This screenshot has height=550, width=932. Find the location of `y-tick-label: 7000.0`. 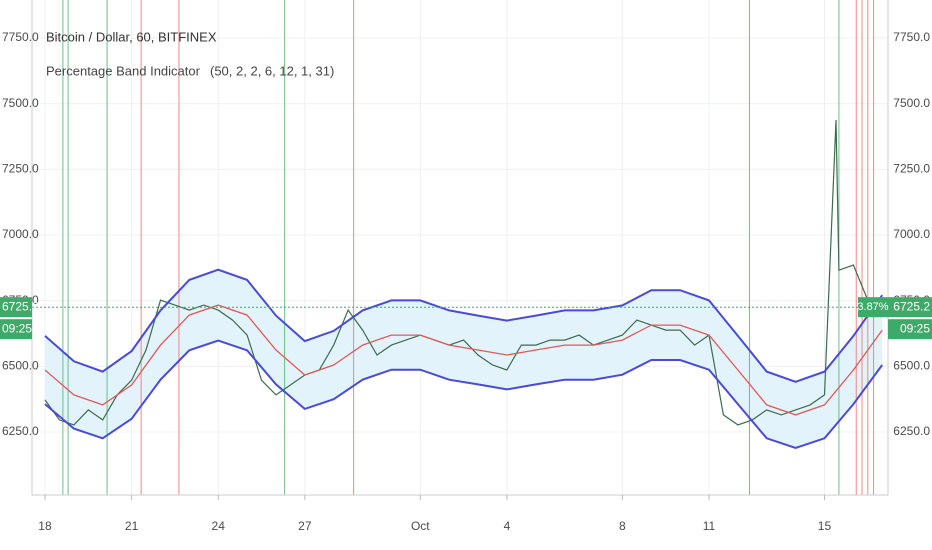

y-tick-label: 7000.0 is located at coordinates (20, 234).